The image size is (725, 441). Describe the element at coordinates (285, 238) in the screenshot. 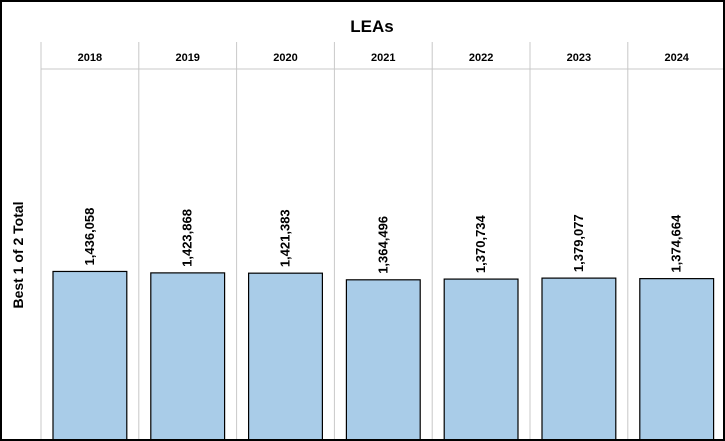

I see `value-label: 1,421,383` at that location.